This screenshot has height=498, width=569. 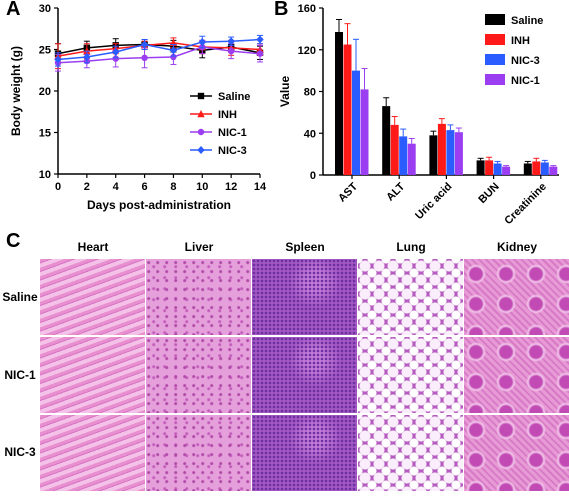 I want to click on y-tick-label: 10, so click(x=45, y=175).